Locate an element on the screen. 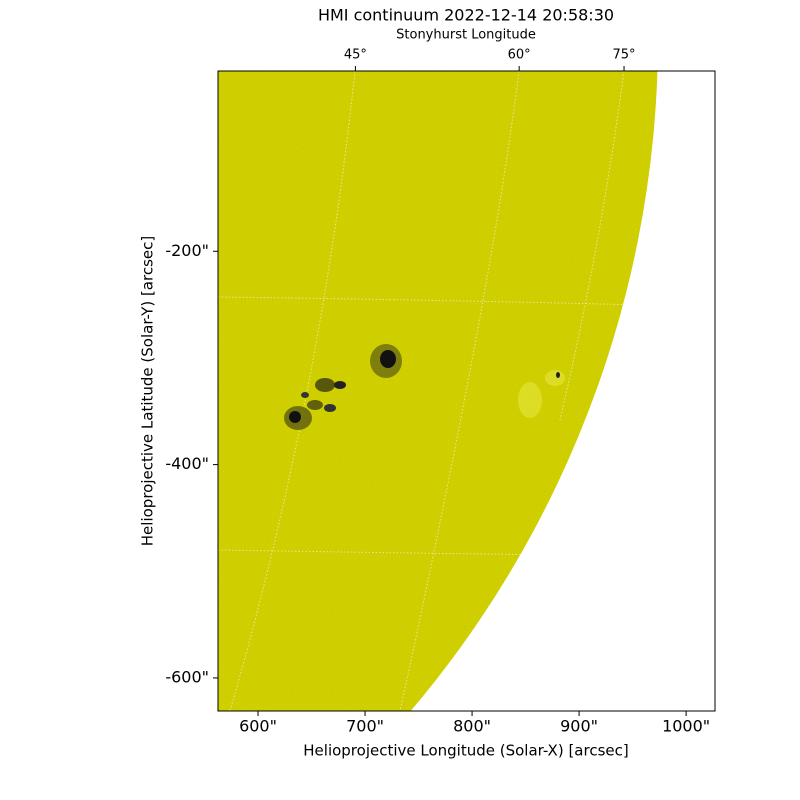 This screenshot has width=800, height=800. top-axis-label: Stonyhurst Longitude is located at coordinates (466, 35).